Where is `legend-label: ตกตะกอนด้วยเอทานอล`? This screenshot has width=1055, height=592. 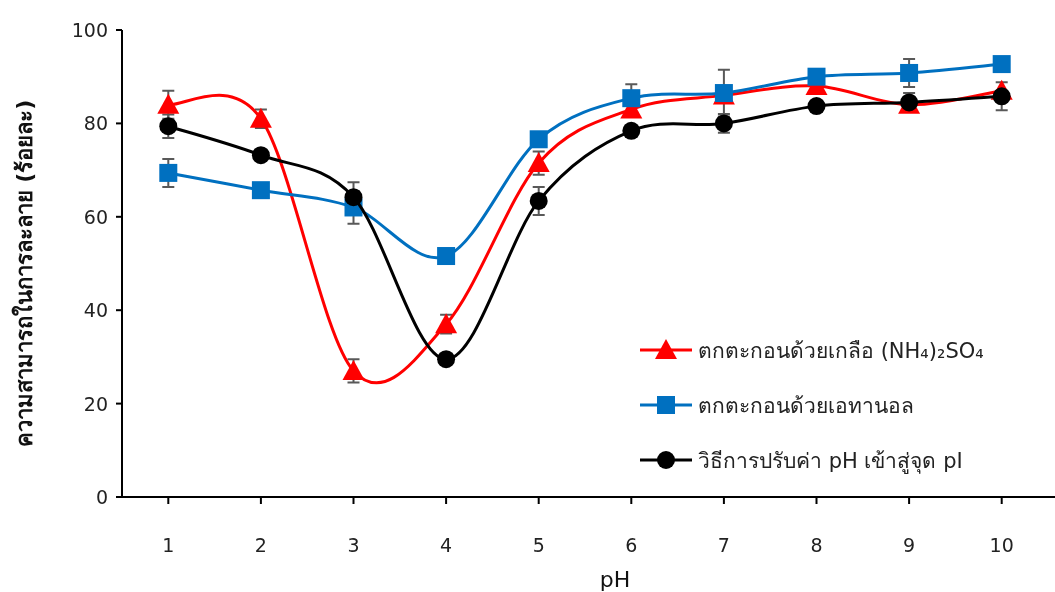 legend-label: ตกตะกอนด้วยเอทานอล is located at coordinates (806, 406).